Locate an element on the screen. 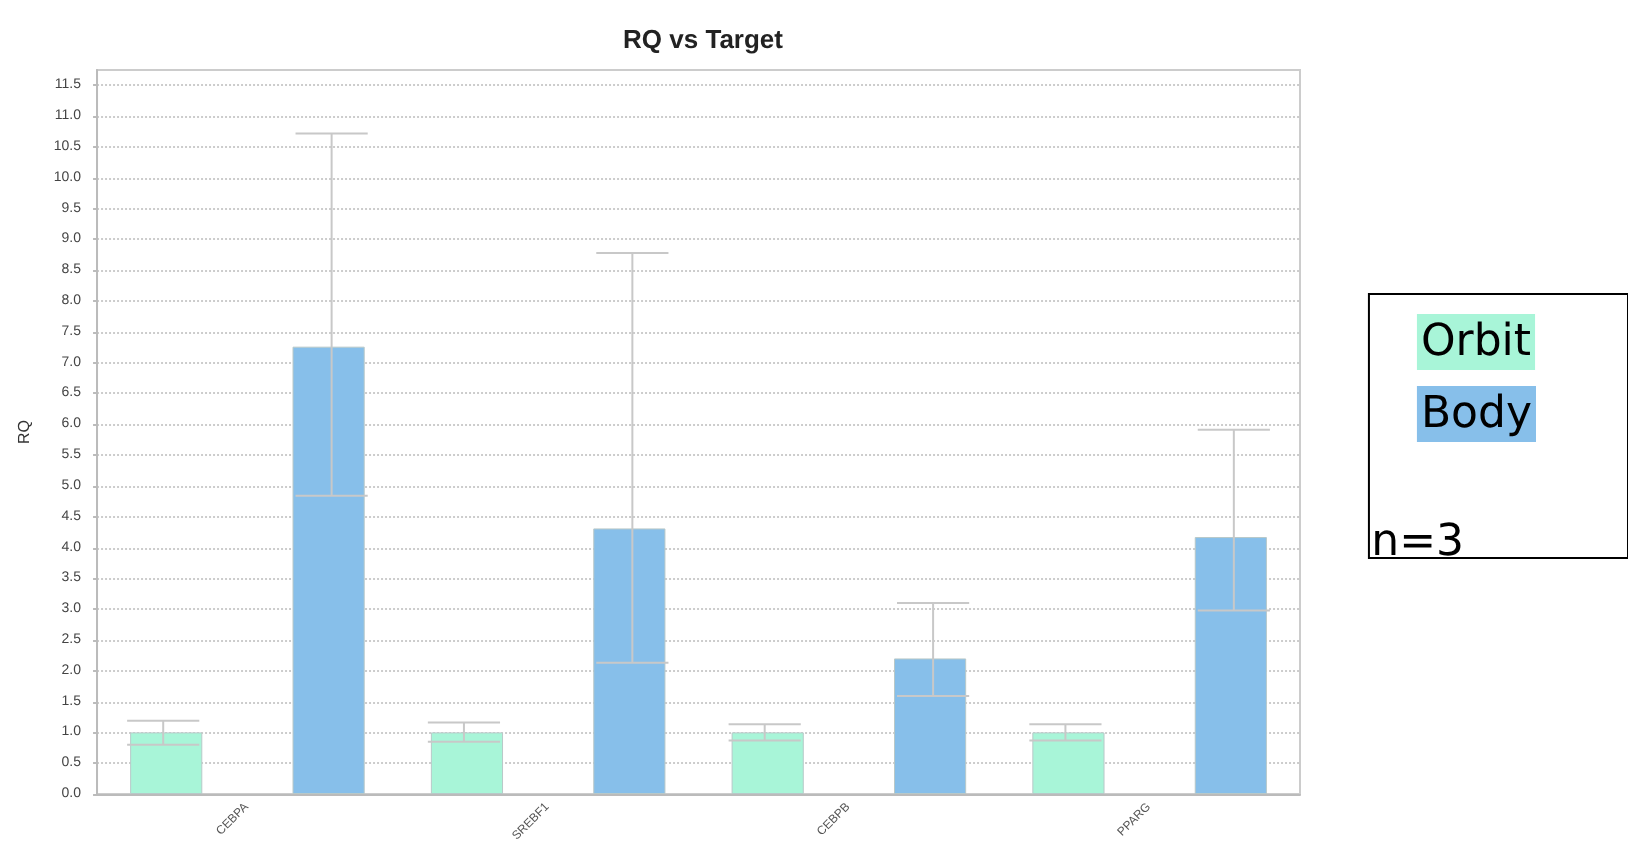 Image resolution: width=1628 pixels, height=852 pixels. y-axis-title: RQ is located at coordinates (24, 432).